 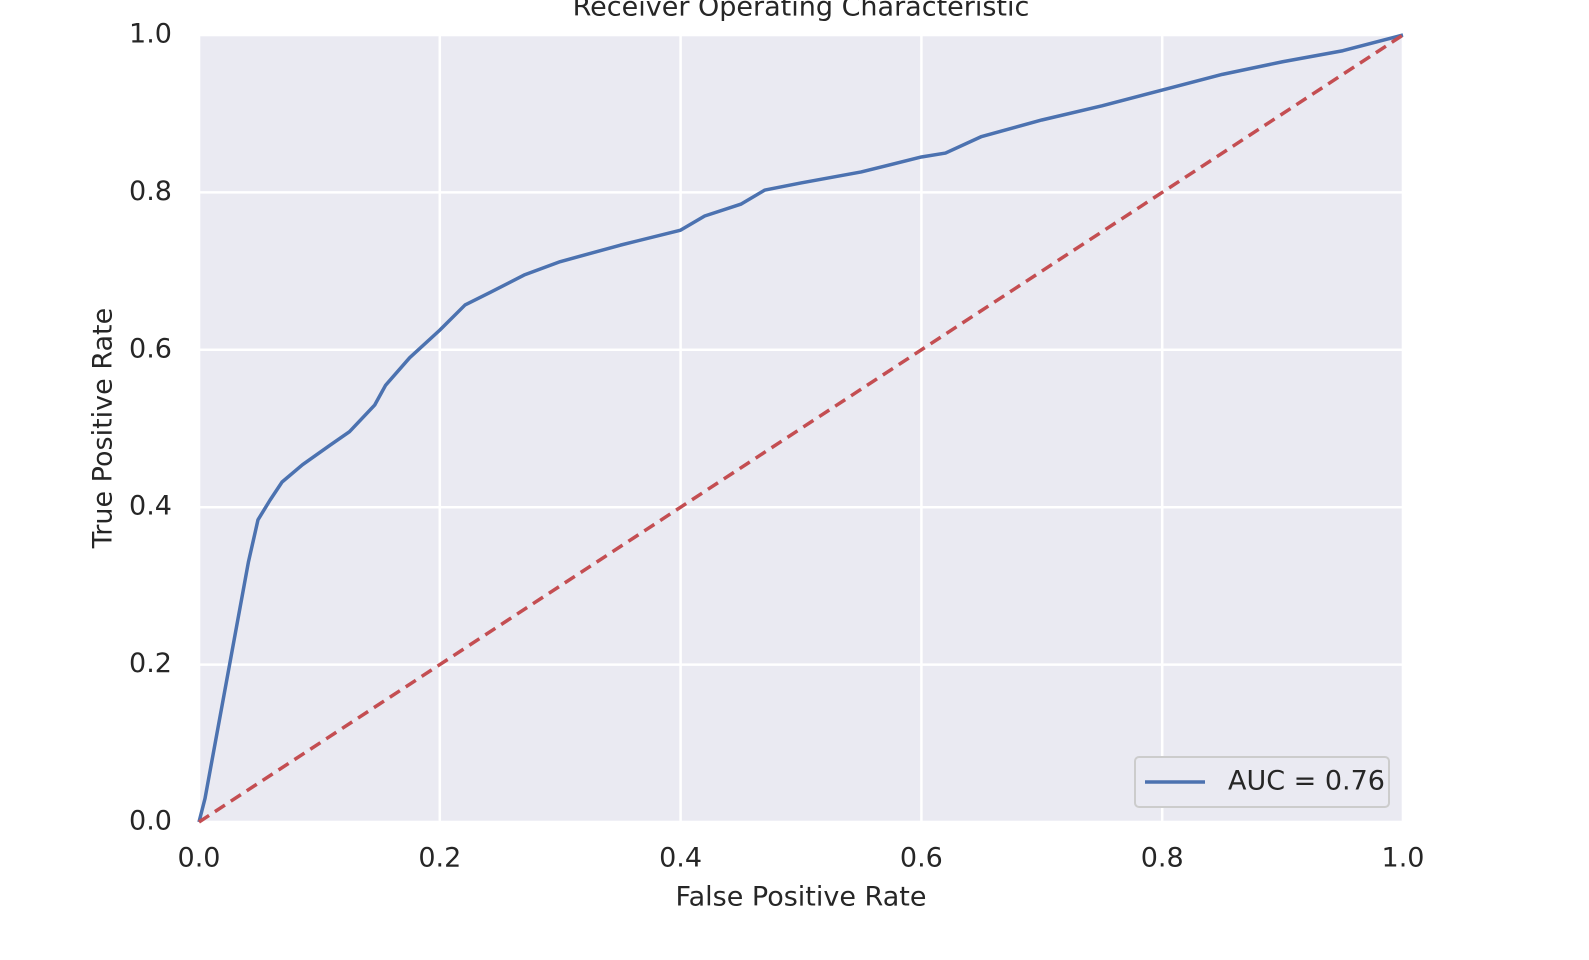 What do you see at coordinates (150, 506) in the screenshot?
I see `y-tick-label: 0.4` at bounding box center [150, 506].